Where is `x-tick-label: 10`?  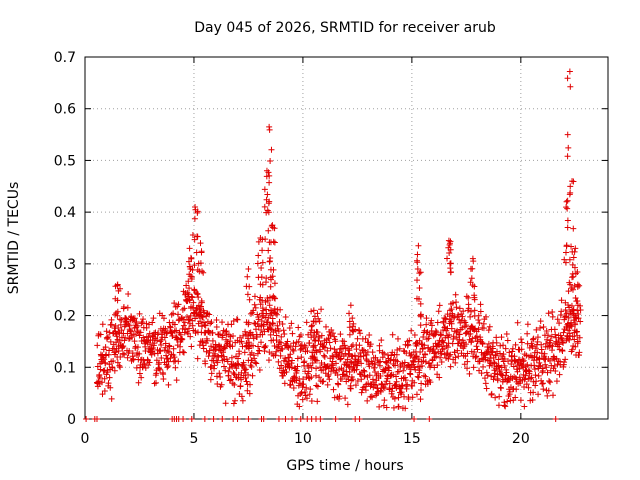 x-tick-label: 10 is located at coordinates (303, 439).